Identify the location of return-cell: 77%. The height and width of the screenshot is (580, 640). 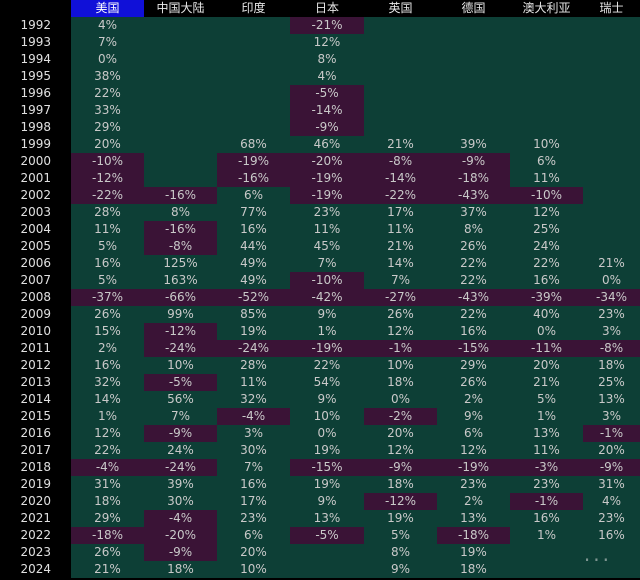
(253, 212).